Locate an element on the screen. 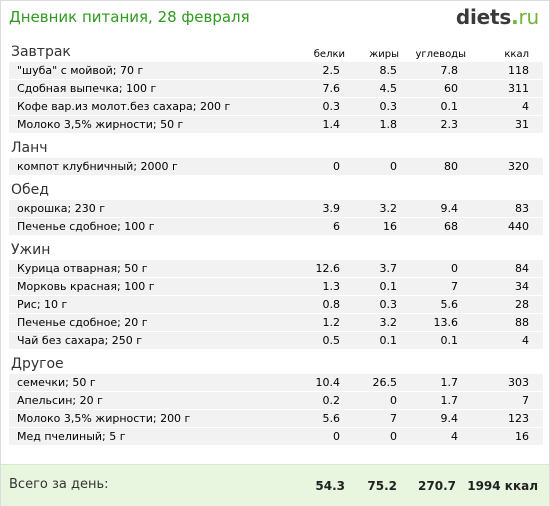 This screenshot has width=550, height=506. food-fat: 8.5 is located at coordinates (383, 70).